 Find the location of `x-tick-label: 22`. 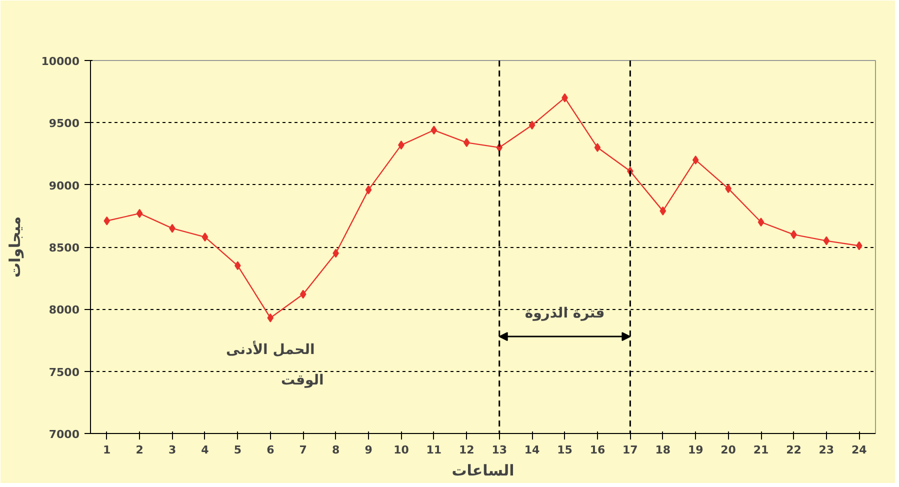

x-tick-label: 22 is located at coordinates (794, 450).